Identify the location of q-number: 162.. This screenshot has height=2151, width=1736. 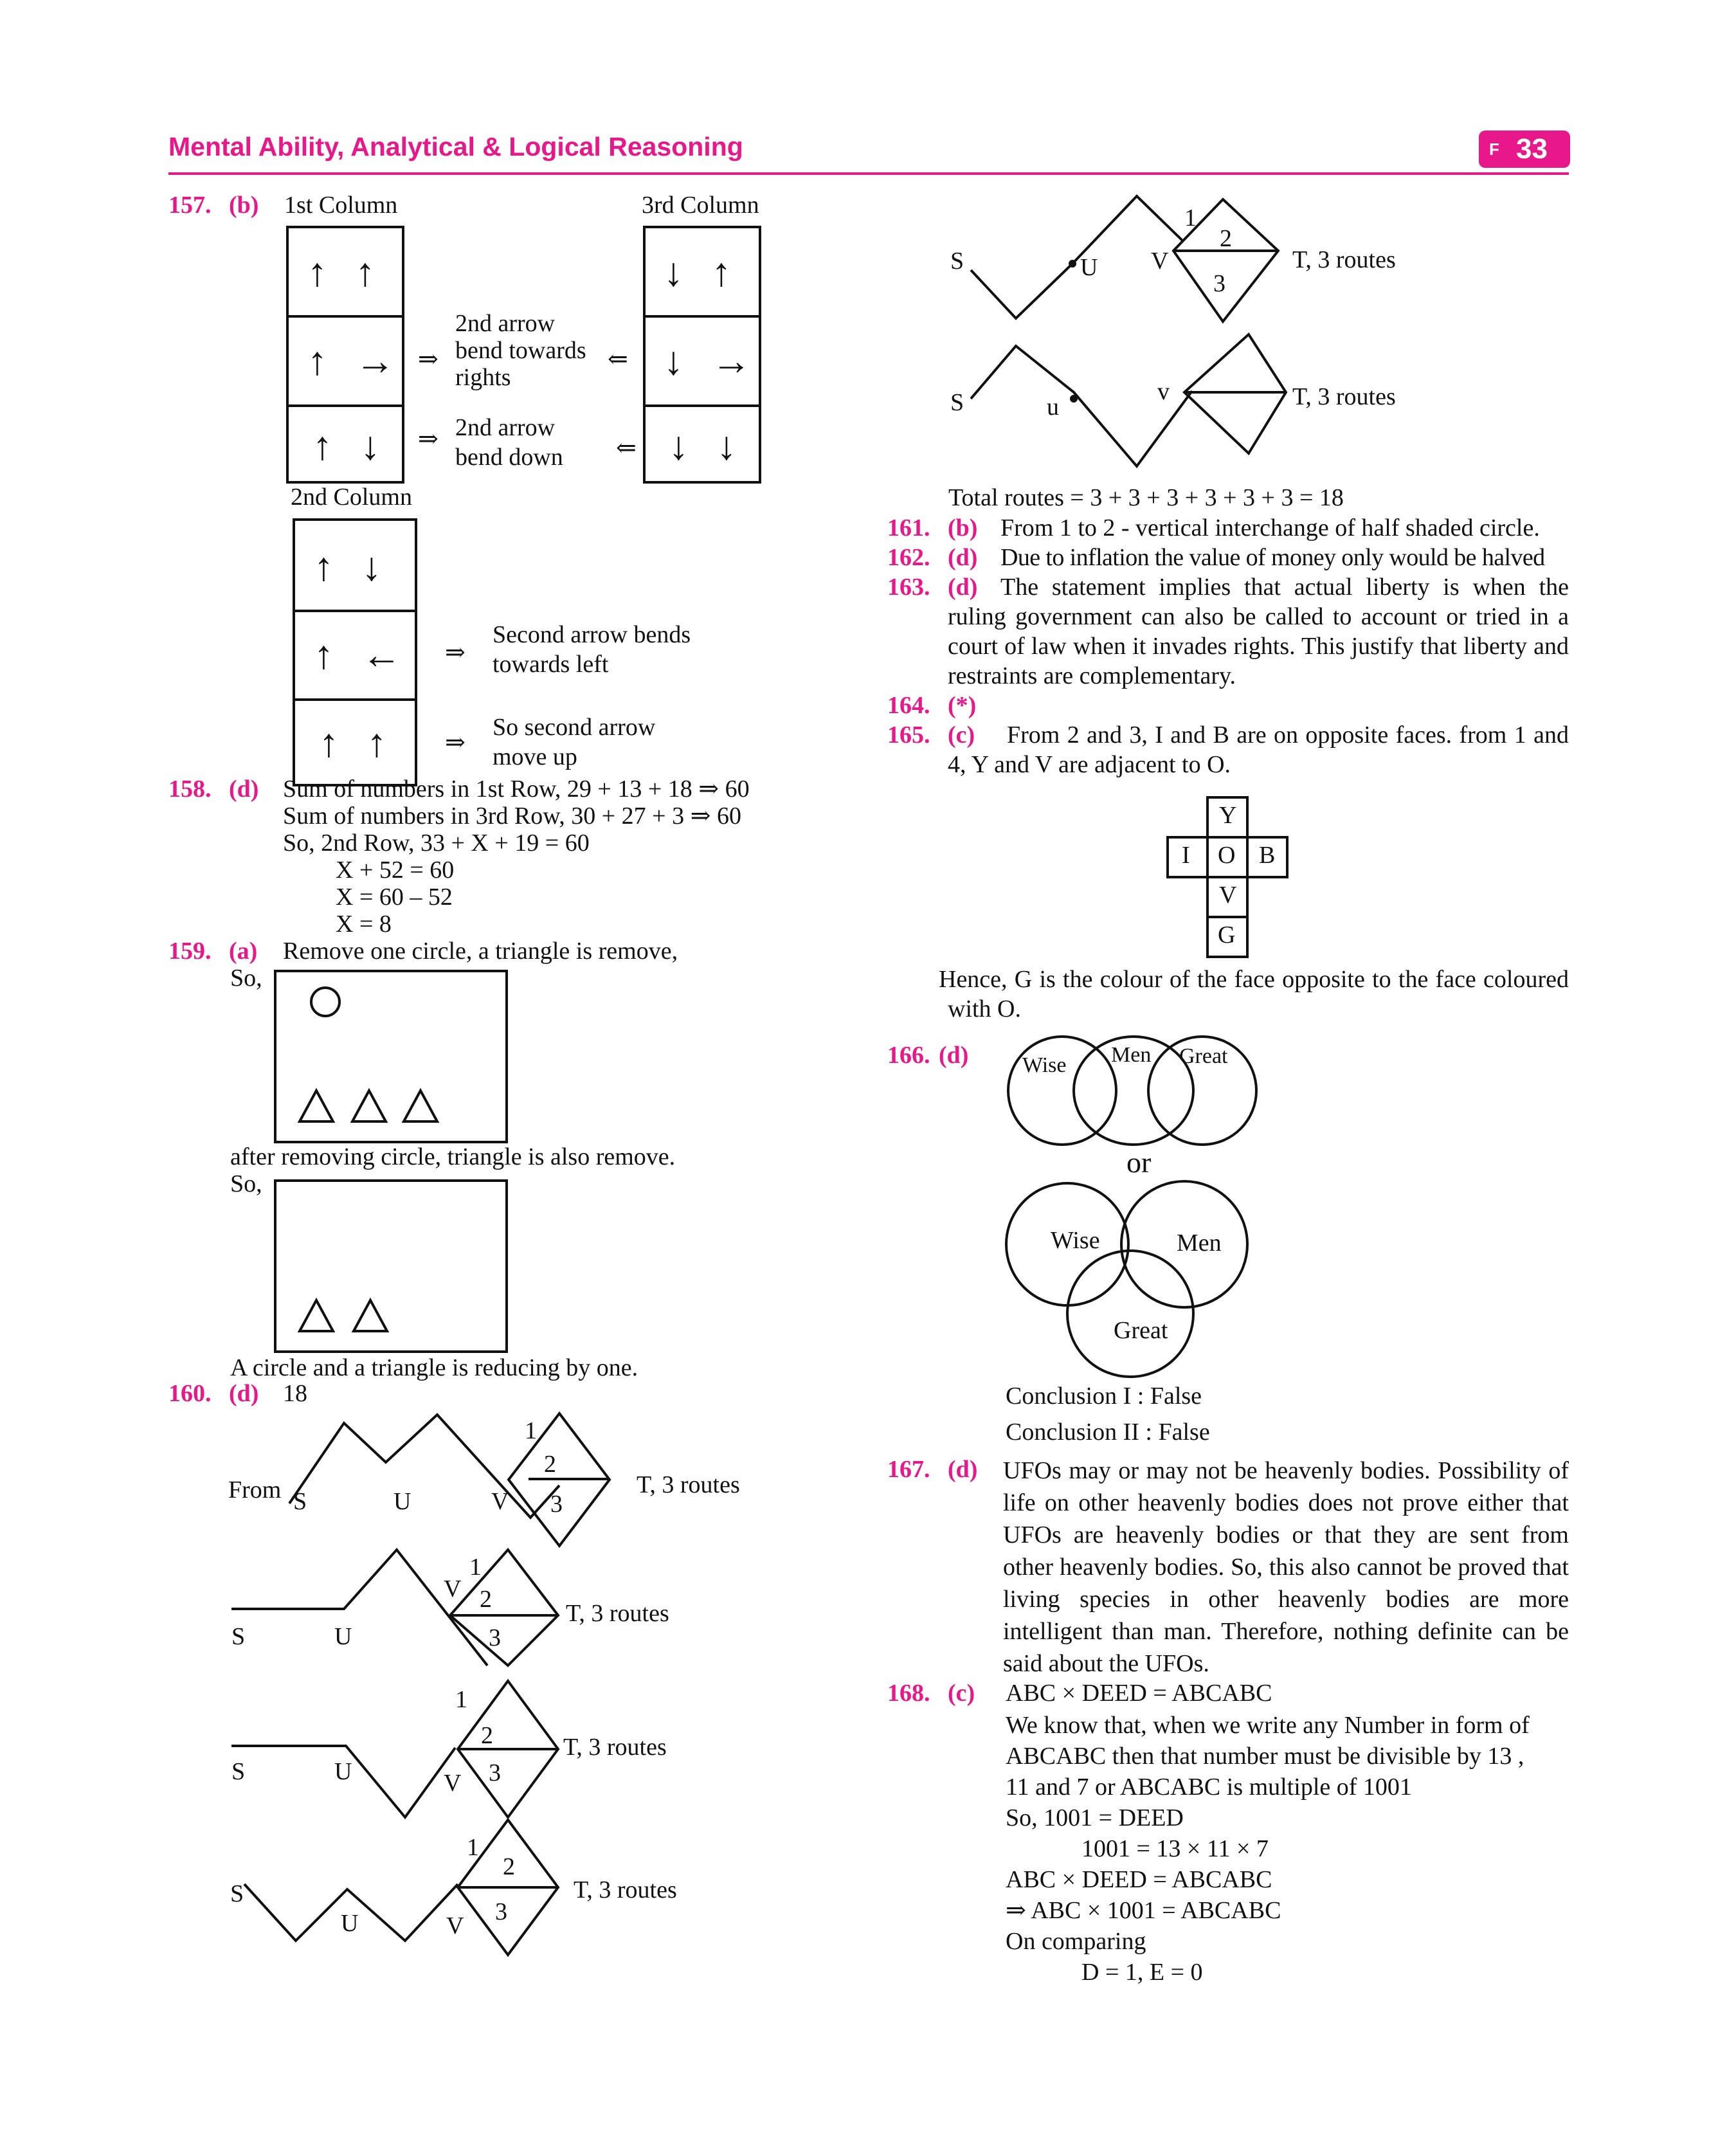
(908, 557).